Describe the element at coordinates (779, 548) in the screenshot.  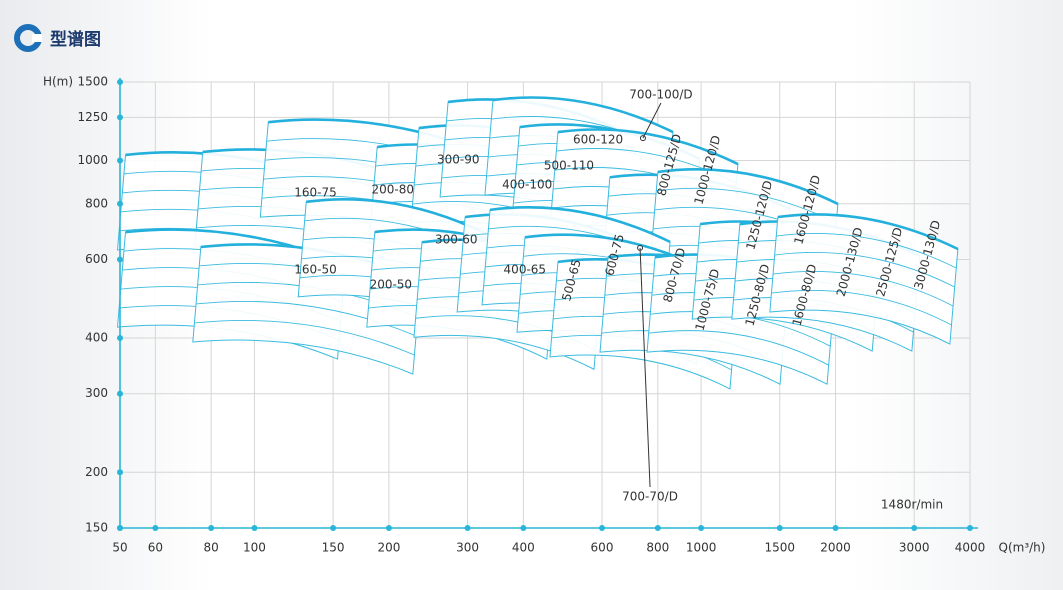
I see `x-tick-label: 1500` at that location.